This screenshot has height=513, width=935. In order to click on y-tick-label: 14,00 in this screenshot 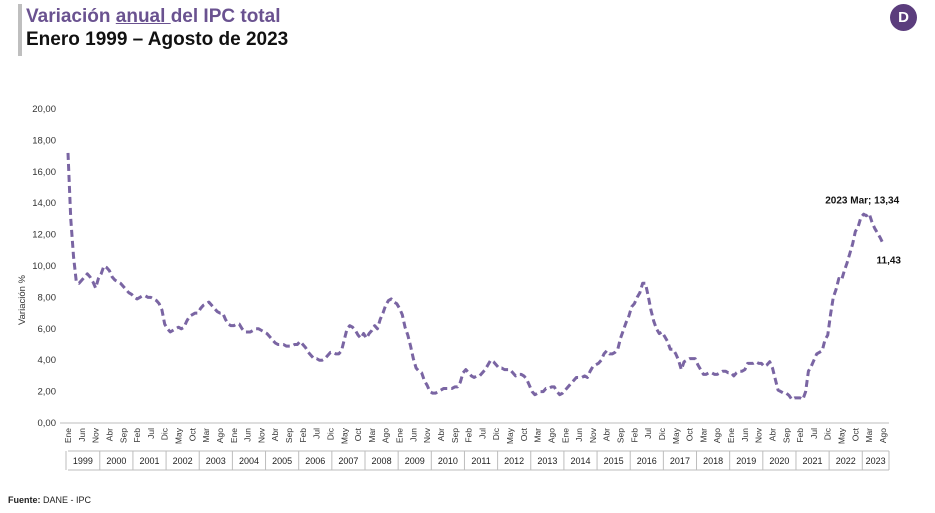, I will do `click(44, 203)`.